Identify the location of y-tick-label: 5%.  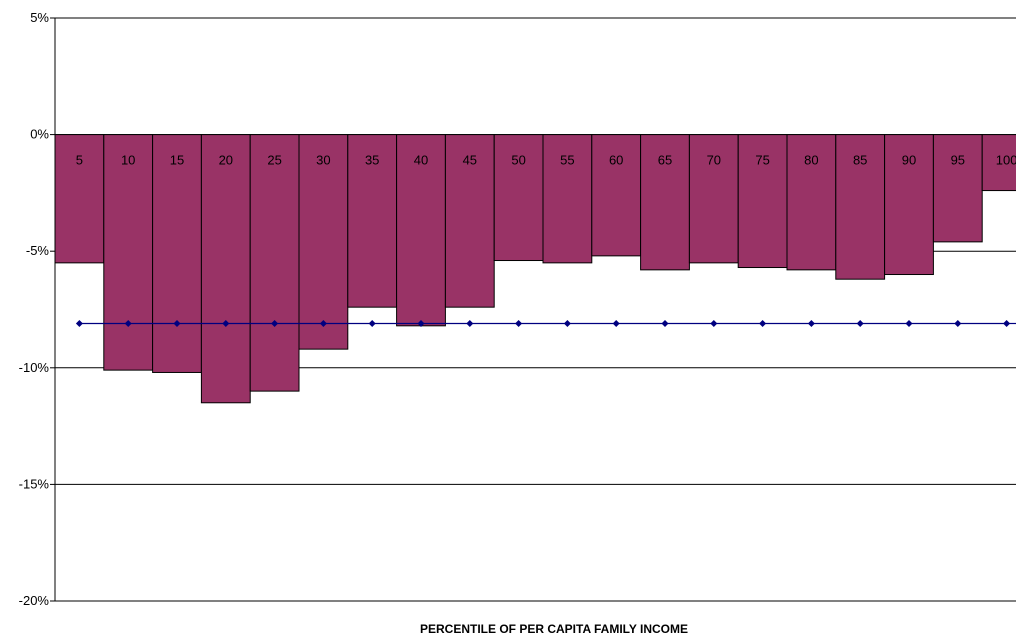
(39, 17).